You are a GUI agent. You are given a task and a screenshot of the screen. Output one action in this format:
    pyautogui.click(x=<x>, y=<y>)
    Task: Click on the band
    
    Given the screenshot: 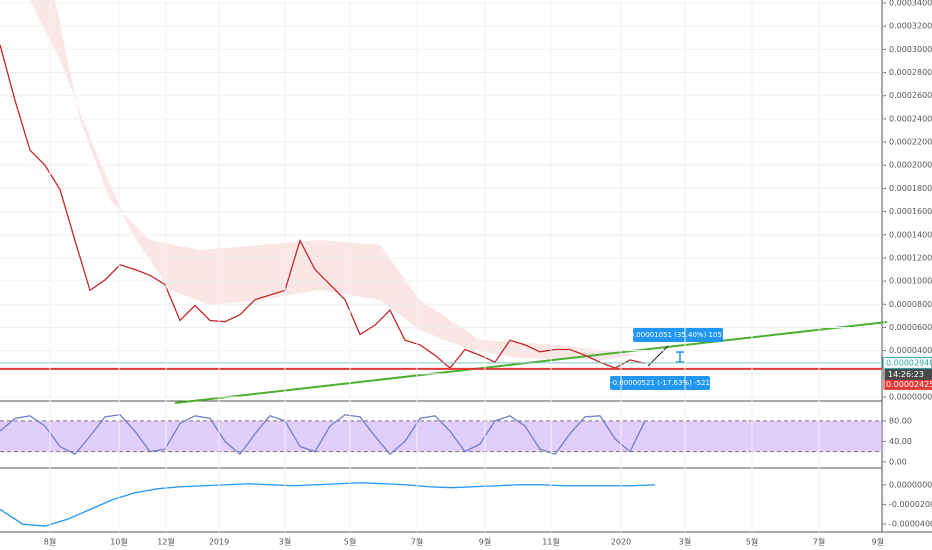 What is the action you would take?
    pyautogui.click(x=441, y=436)
    